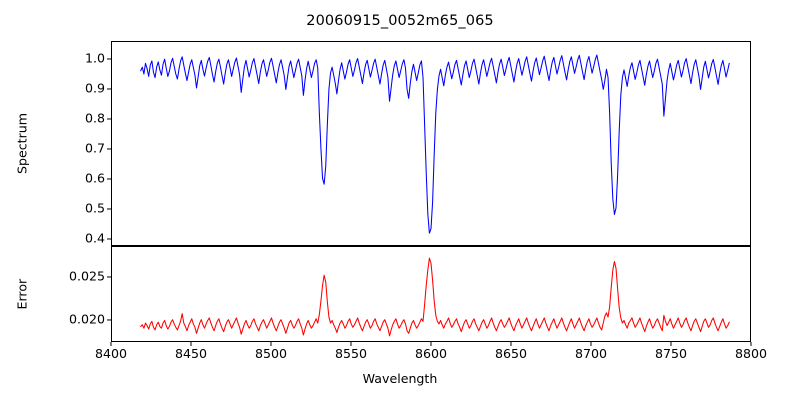 This screenshot has height=400, width=800. I want to click on xtick-8400: 8400, so click(111, 353).